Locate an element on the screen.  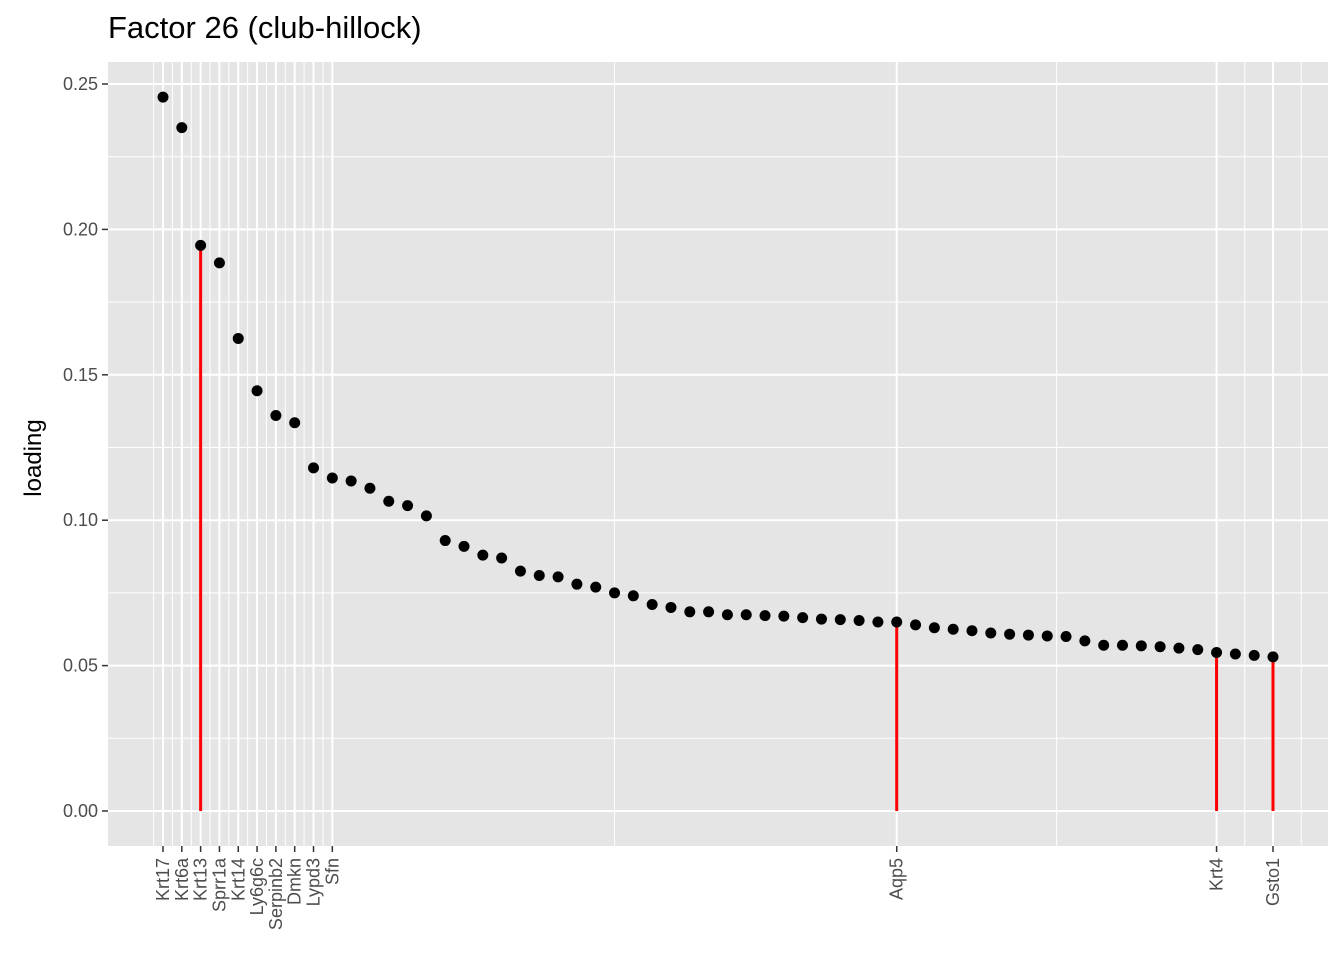
y-tick-label: 0.05 is located at coordinates (80, 666).